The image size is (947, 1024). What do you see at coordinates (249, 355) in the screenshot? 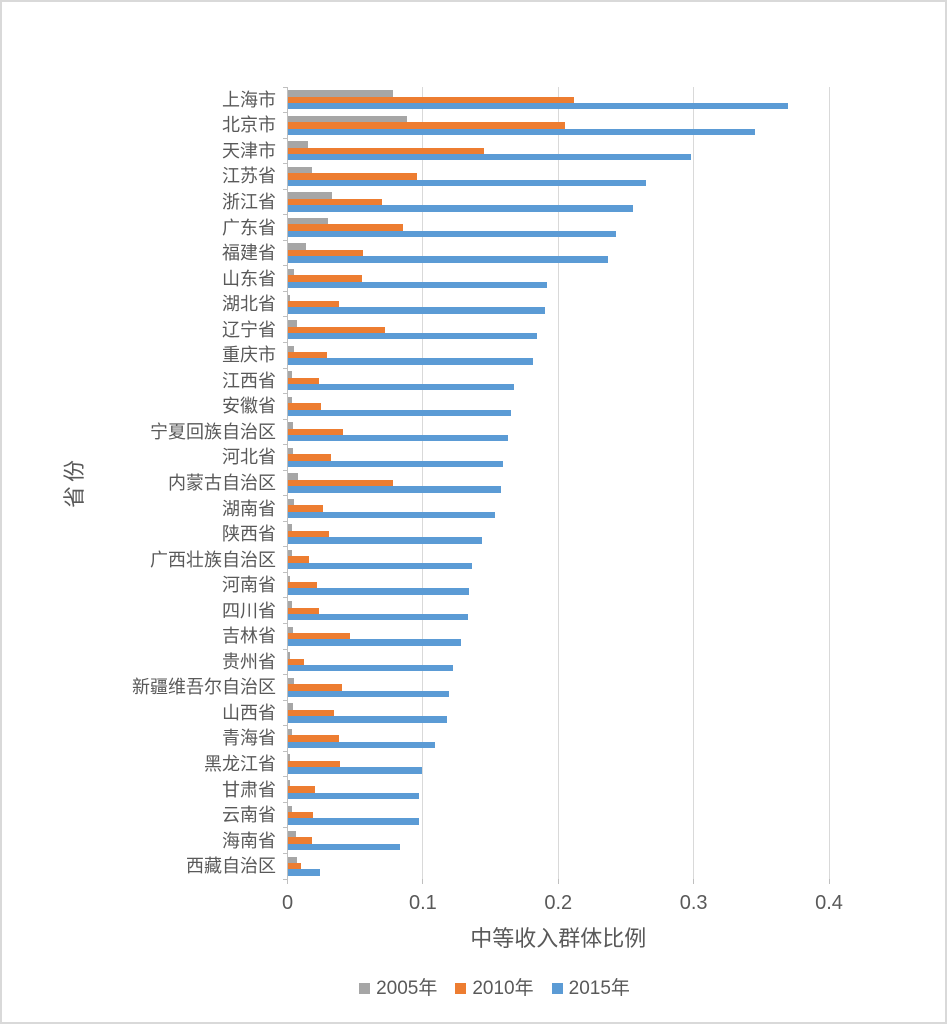
I see `category-label: 重庆市` at bounding box center [249, 355].